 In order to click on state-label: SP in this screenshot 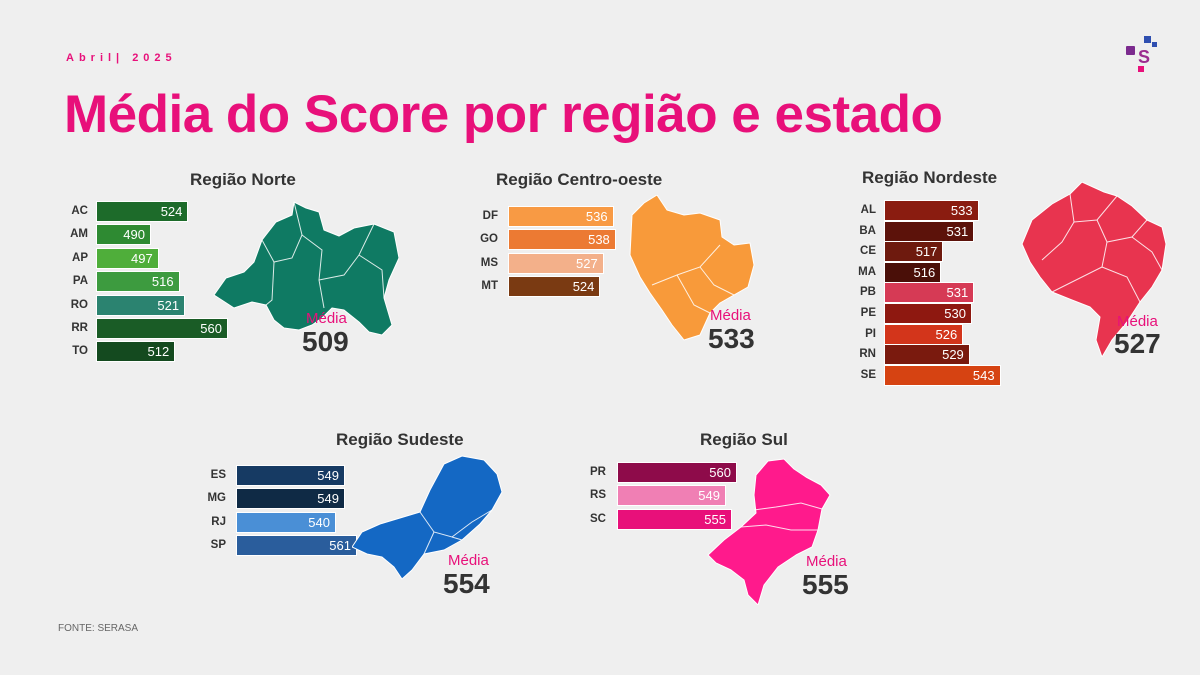, I will do `click(218, 545)`.